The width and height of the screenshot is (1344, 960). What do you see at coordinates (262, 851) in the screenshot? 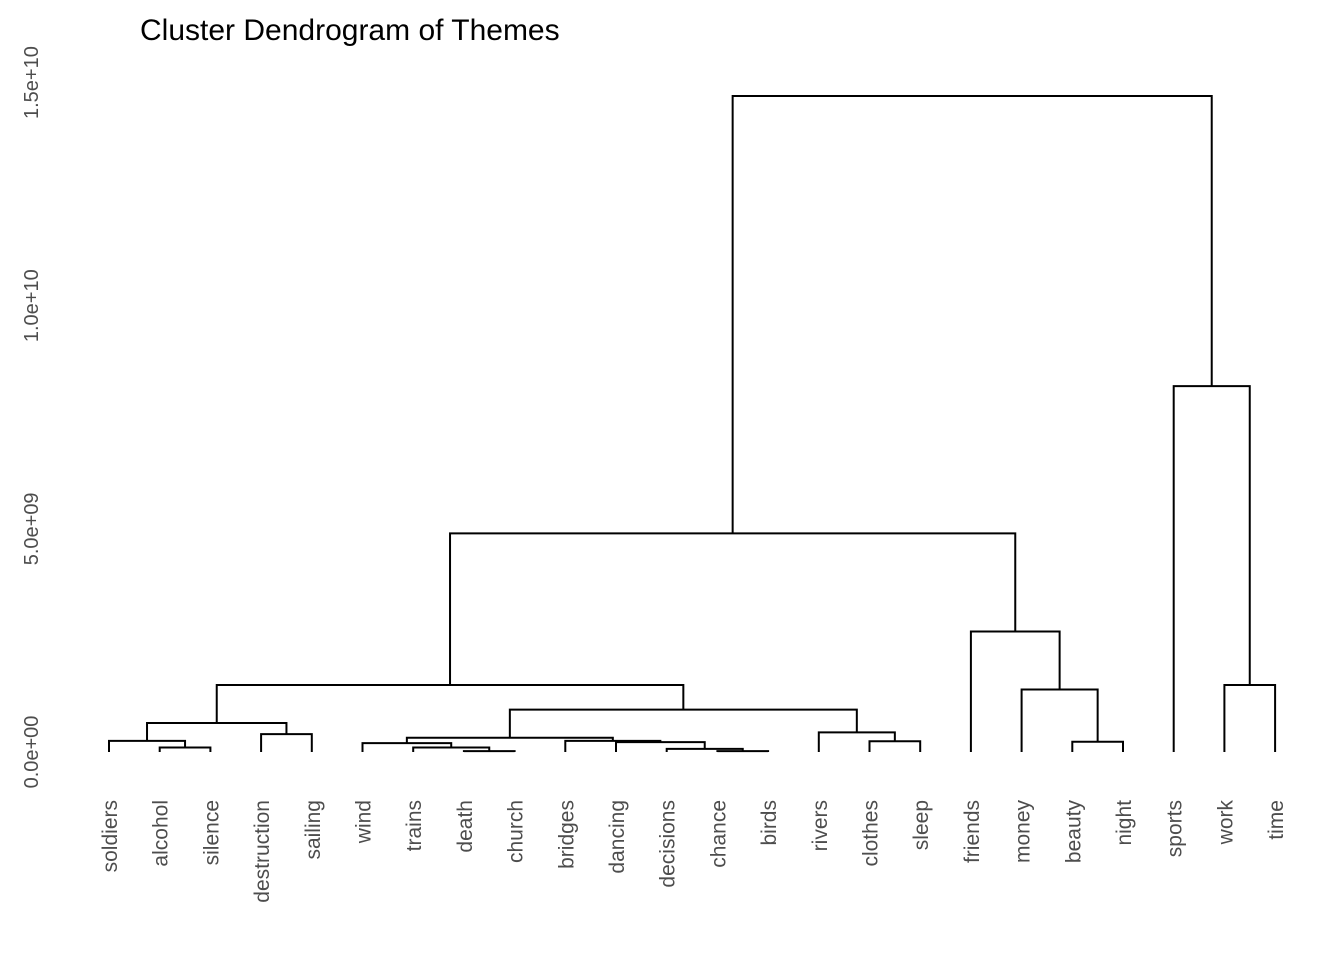
I see `leaf-label: destruction` at bounding box center [262, 851].